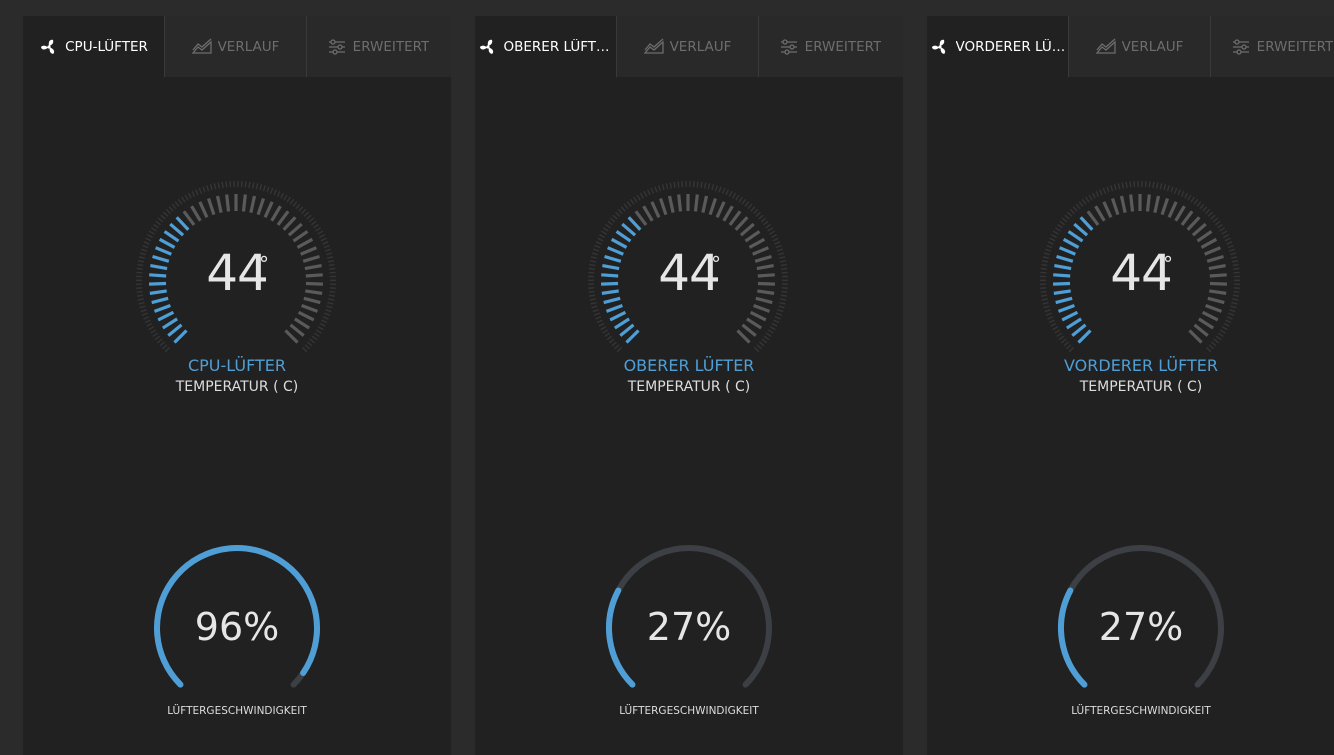 This screenshot has height=755, width=1334. What do you see at coordinates (689, 387) in the screenshot?
I see `temperature-label: TEMPERATUR ( C)` at bounding box center [689, 387].